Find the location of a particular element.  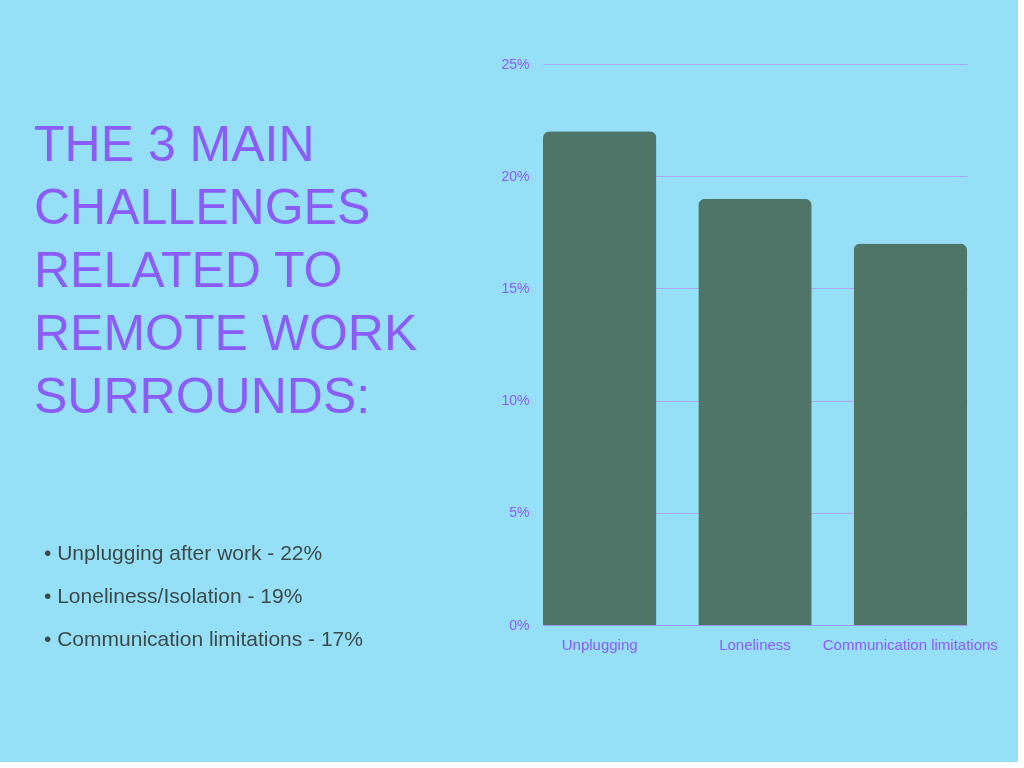

text: • Loneliness/Isolation - 19% is located at coordinates (173, 595).